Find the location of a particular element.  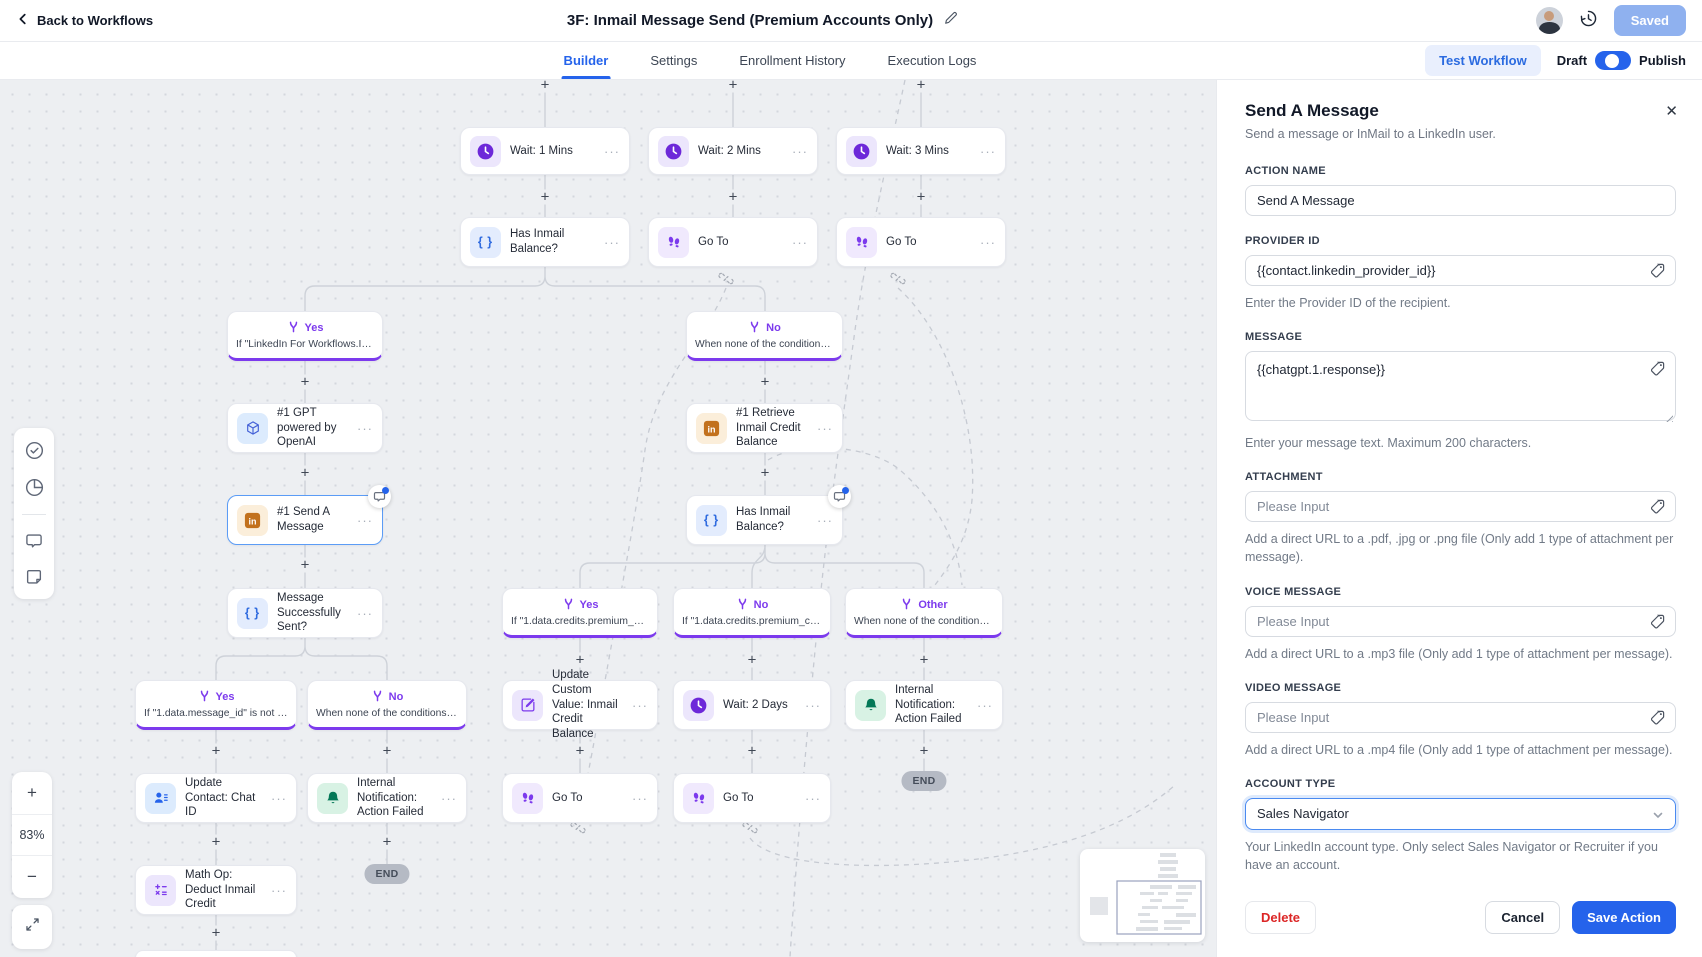

test-workflow-button: Test Workflow is located at coordinates (1483, 60).